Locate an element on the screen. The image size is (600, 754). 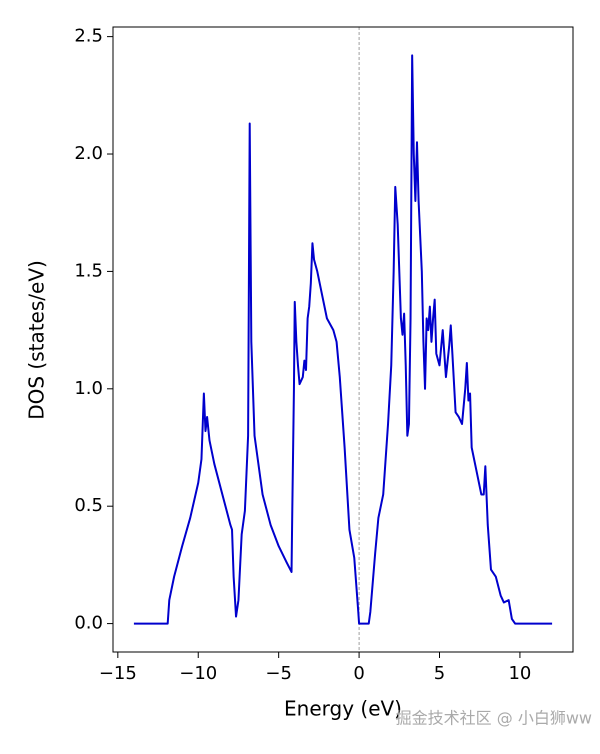
y-tick-label: 1.0 is located at coordinates (88, 388).